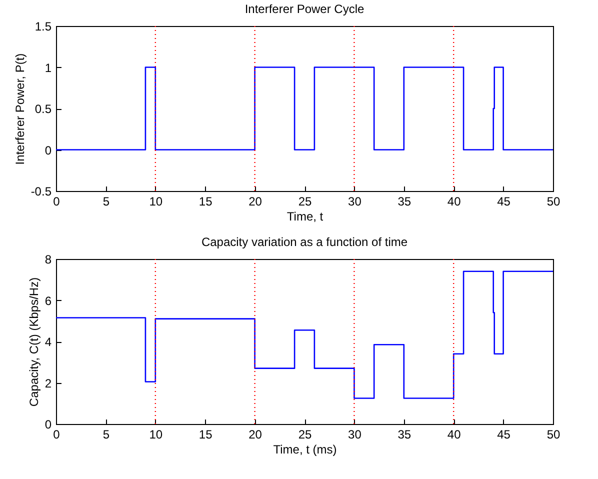 The image size is (598, 479). What do you see at coordinates (43, 27) in the screenshot?
I see `y-tick-label: 1.5` at bounding box center [43, 27].